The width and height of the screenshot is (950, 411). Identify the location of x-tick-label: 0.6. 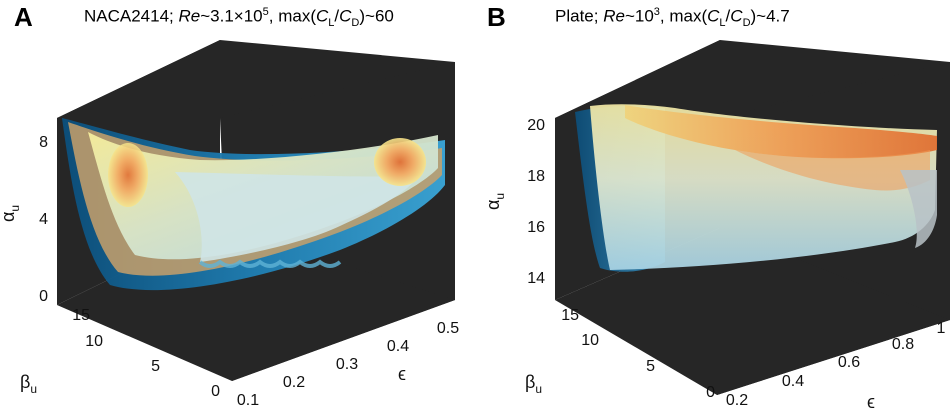
(849, 362).